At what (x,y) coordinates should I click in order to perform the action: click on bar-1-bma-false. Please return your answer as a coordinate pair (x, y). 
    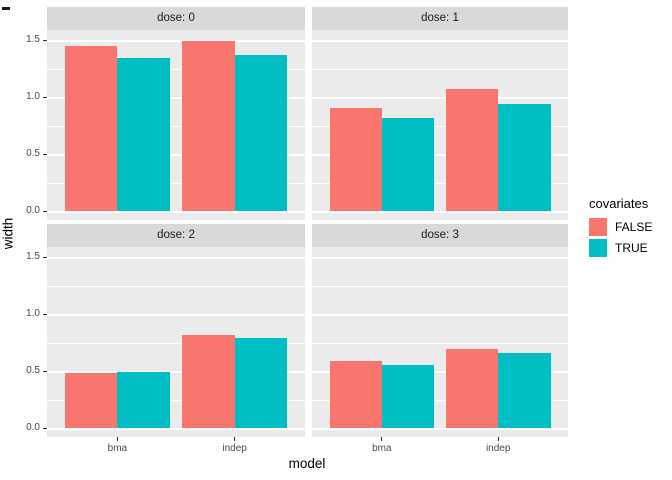
    Looking at the image, I should click on (355, 159).